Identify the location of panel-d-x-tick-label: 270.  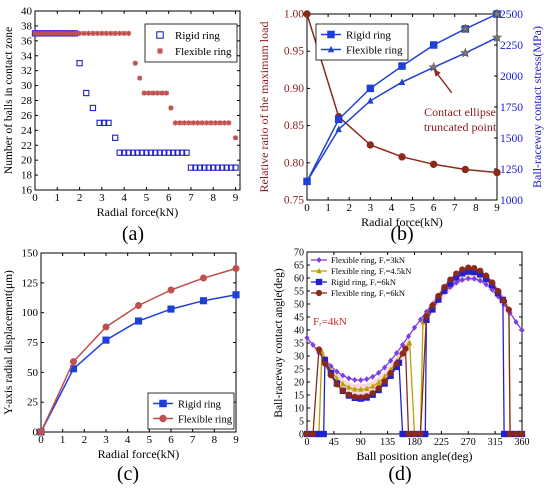
(468, 442).